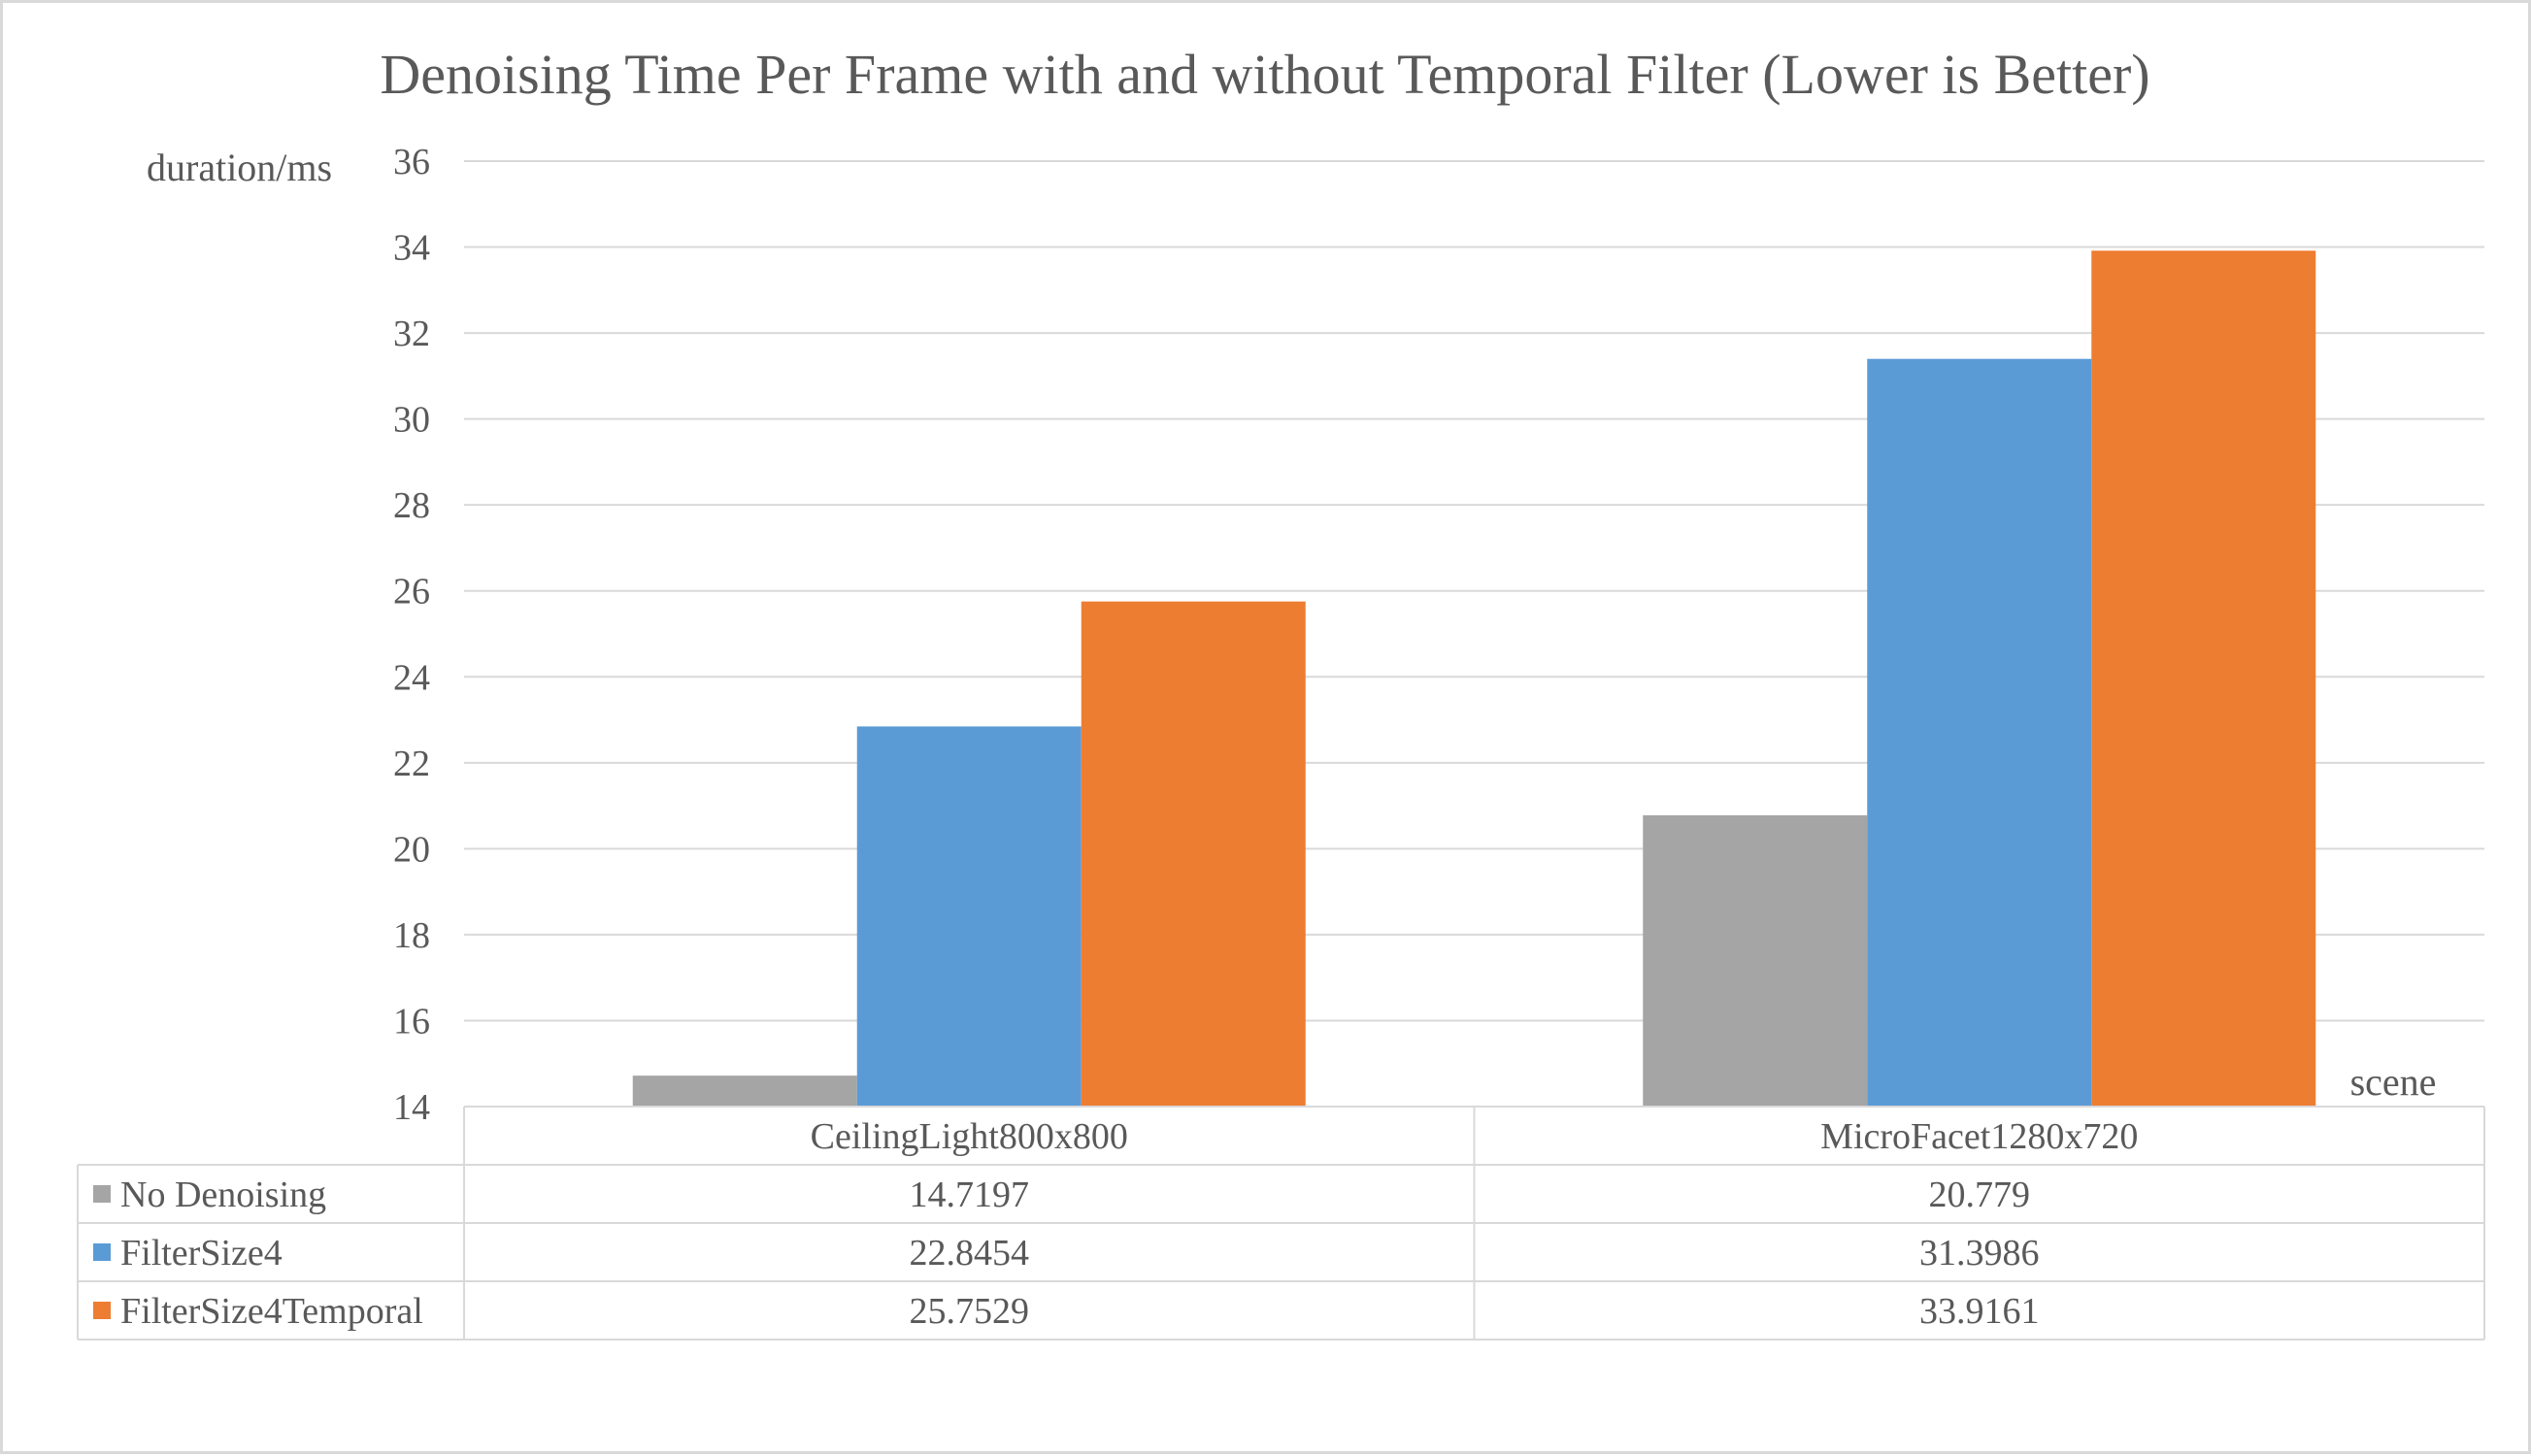 Image resolution: width=2531 pixels, height=1456 pixels. I want to click on y-tick-label: 26, so click(411, 592).